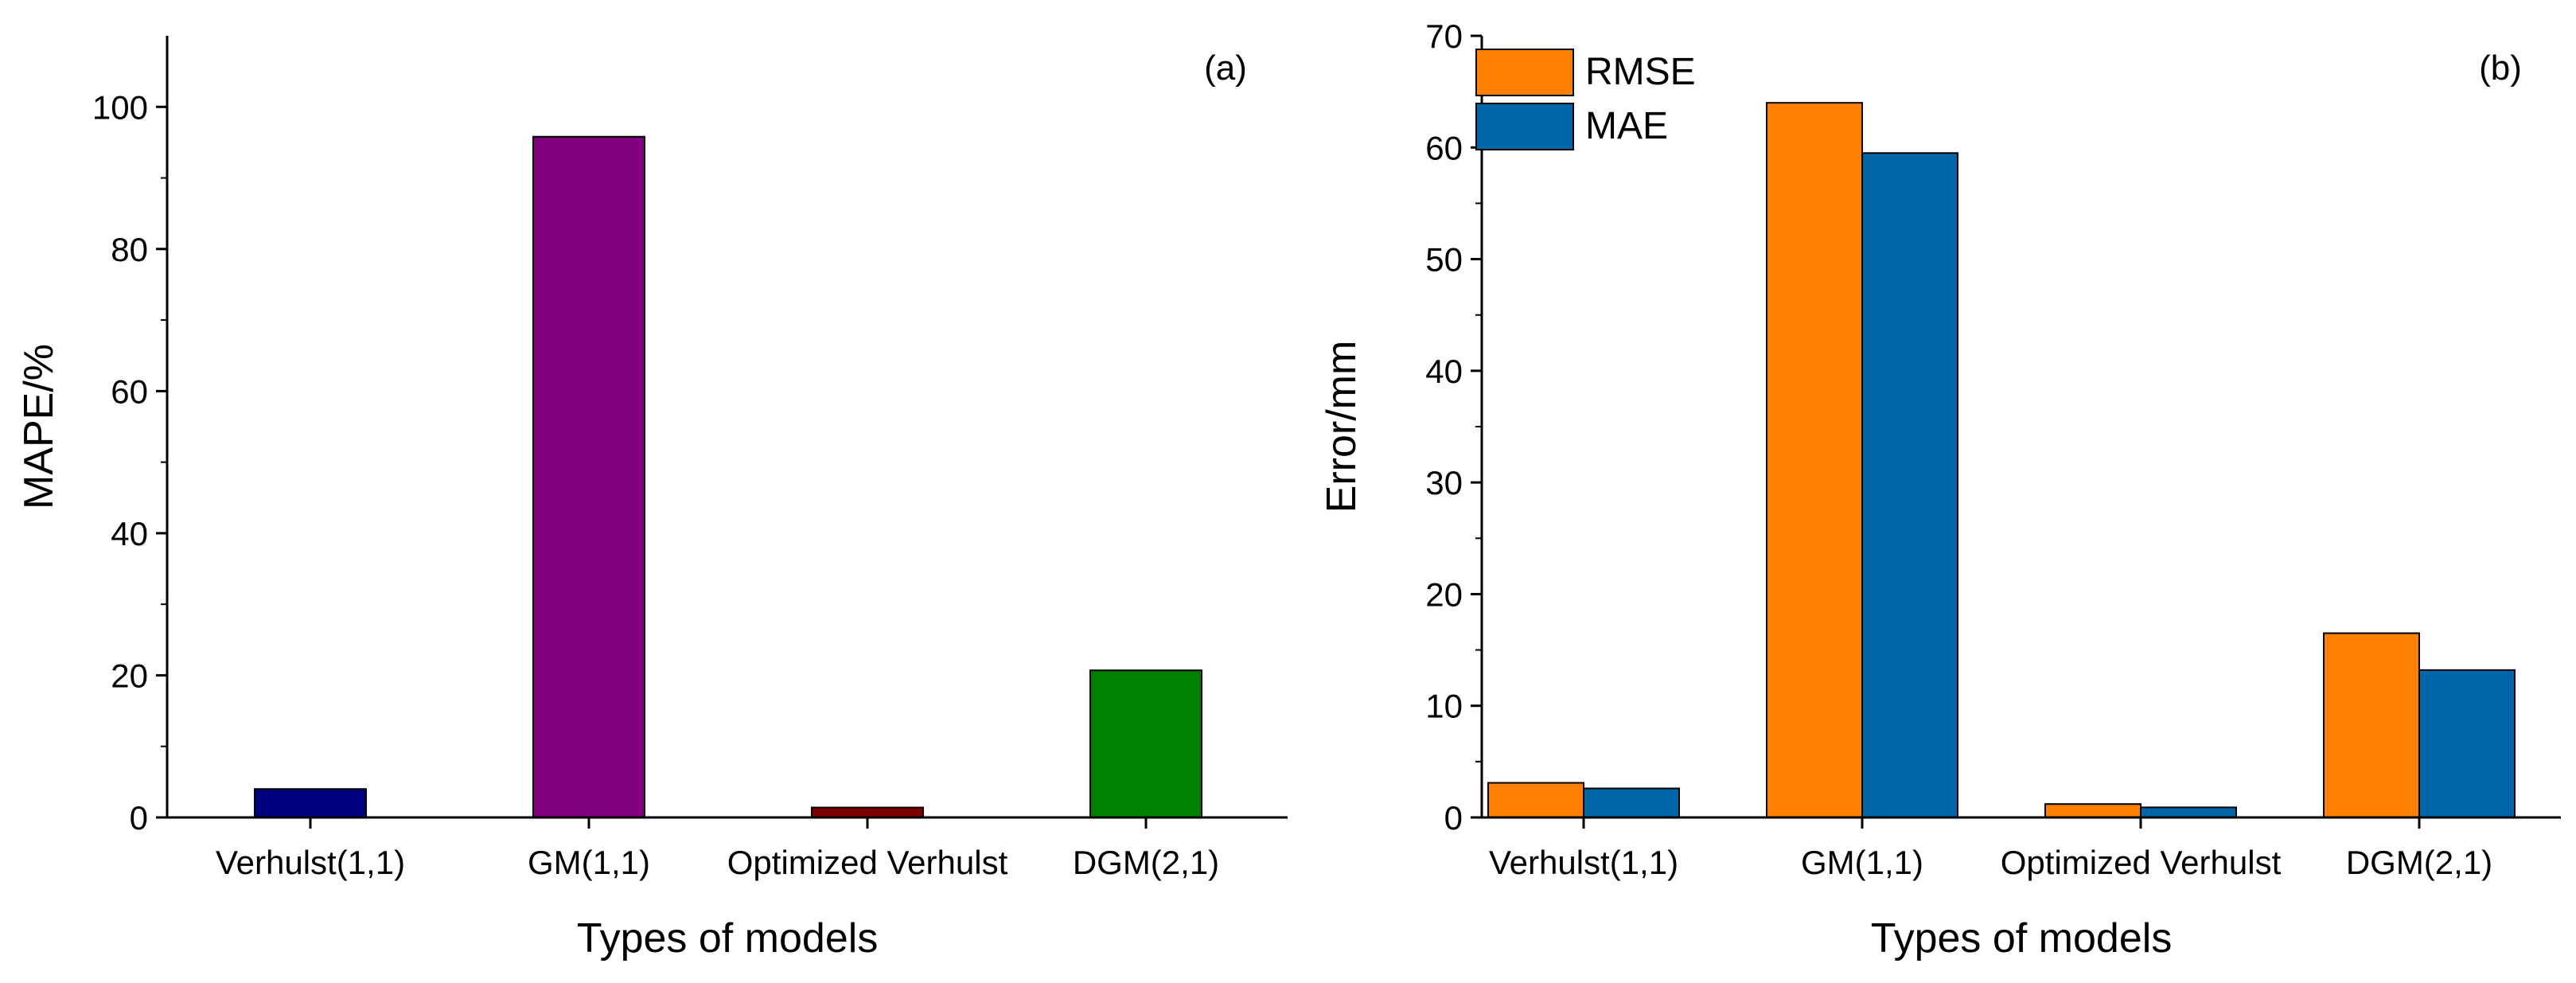 This screenshot has height=983, width=2576. I want to click on y-axis-title: MAPE/%, so click(39, 426).